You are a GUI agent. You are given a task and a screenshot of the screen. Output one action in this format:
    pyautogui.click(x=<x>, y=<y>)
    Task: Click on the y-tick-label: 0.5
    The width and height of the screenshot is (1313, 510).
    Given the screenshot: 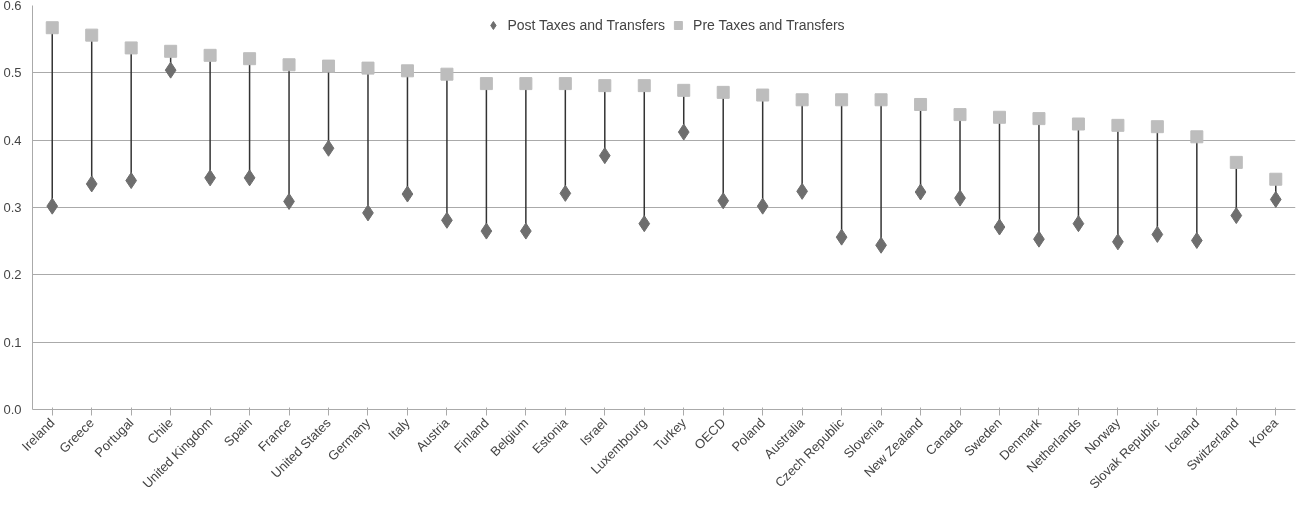 What is the action you would take?
    pyautogui.click(x=12, y=73)
    